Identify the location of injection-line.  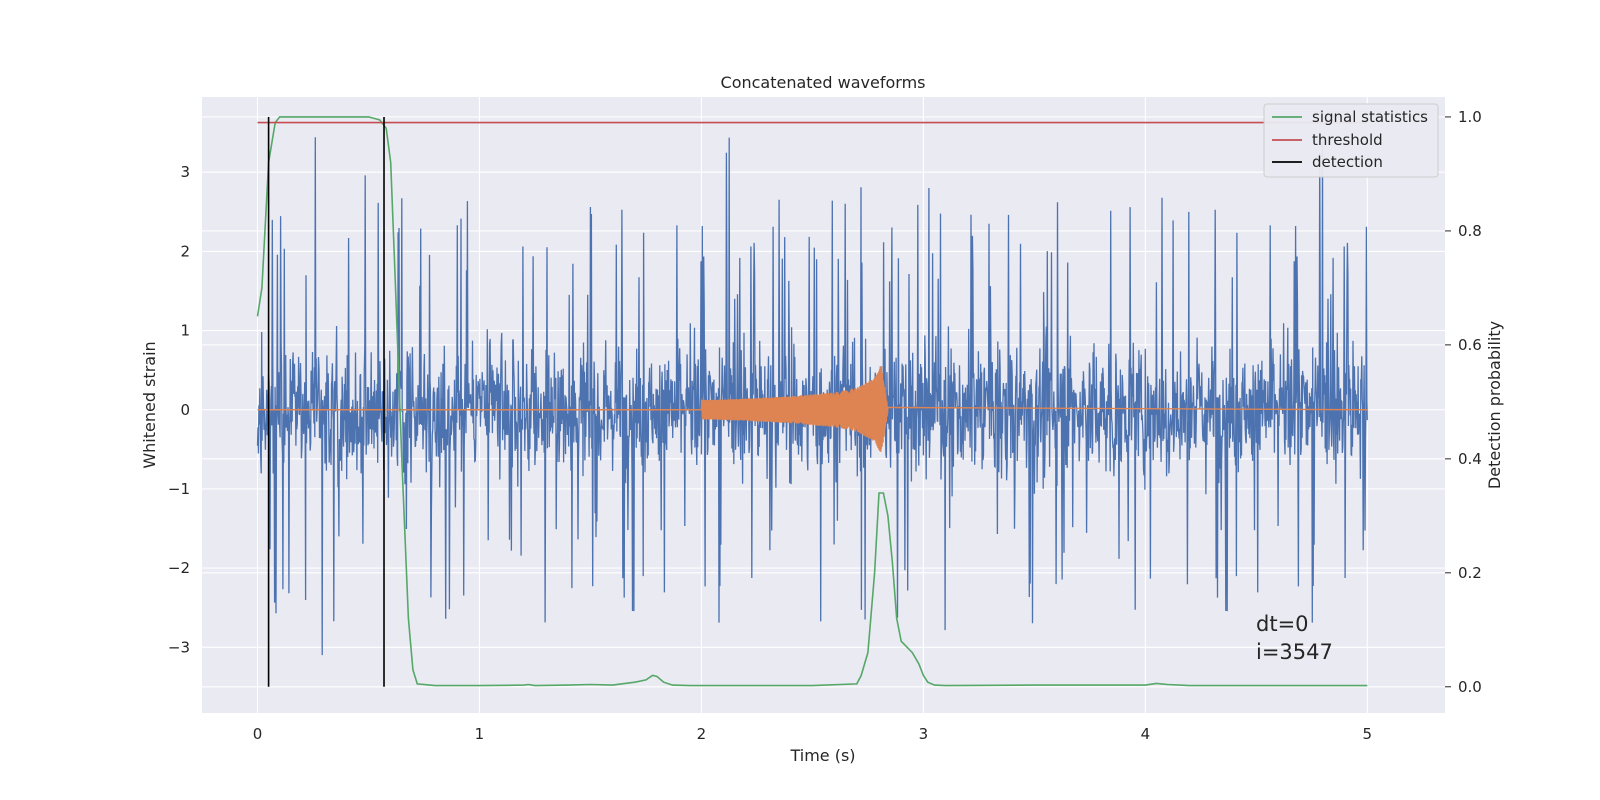
(812, 409).